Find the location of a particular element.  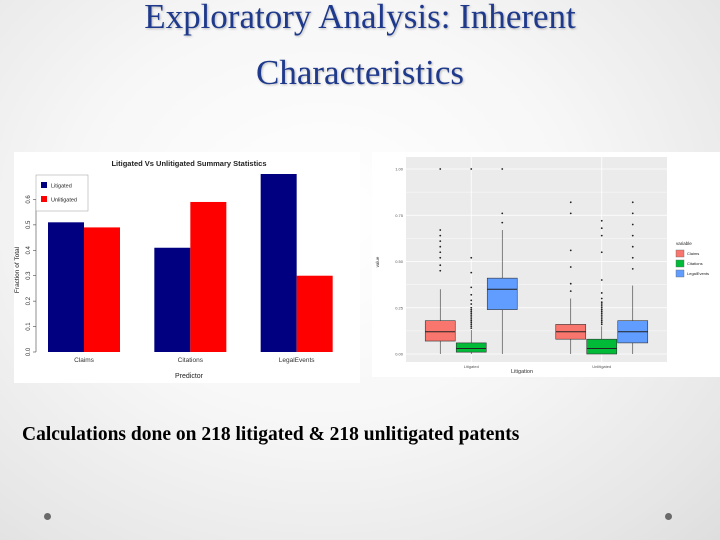

bar-chart-category-label: Citations is located at coordinates (191, 360).